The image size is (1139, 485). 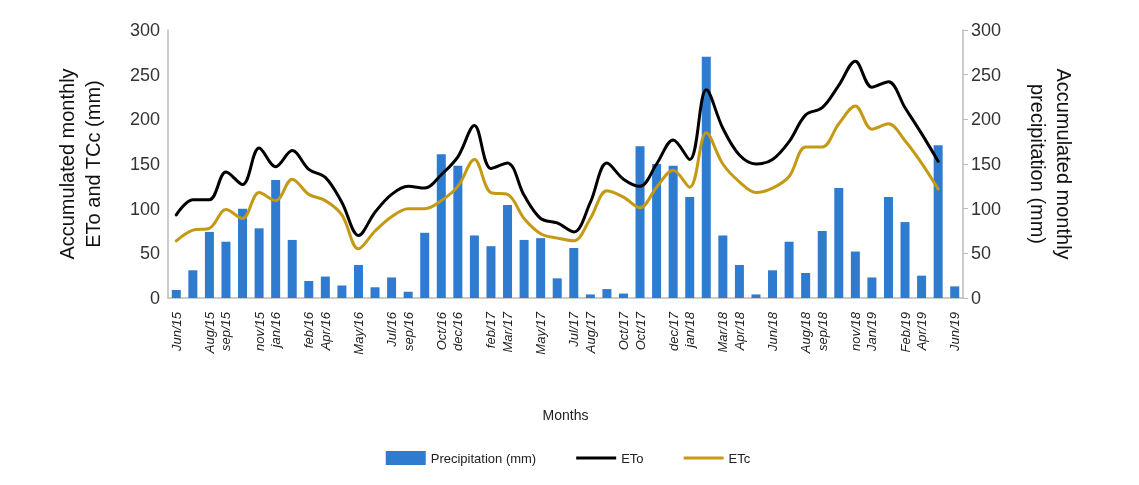 What do you see at coordinates (408, 331) in the screenshot?
I see `x-tick-label: sep/16` at bounding box center [408, 331].